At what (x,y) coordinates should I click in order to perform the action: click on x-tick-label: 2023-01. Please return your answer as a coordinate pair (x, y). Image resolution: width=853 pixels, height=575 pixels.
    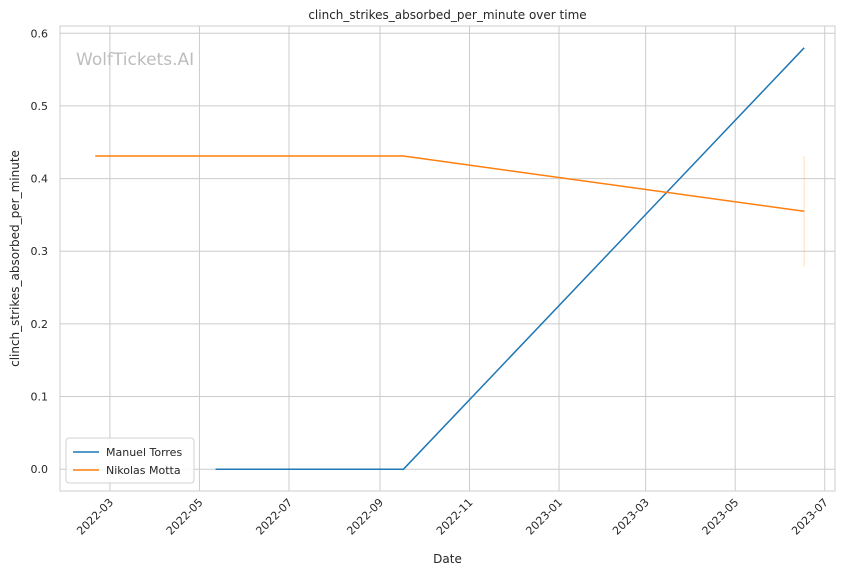
    Looking at the image, I should click on (544, 517).